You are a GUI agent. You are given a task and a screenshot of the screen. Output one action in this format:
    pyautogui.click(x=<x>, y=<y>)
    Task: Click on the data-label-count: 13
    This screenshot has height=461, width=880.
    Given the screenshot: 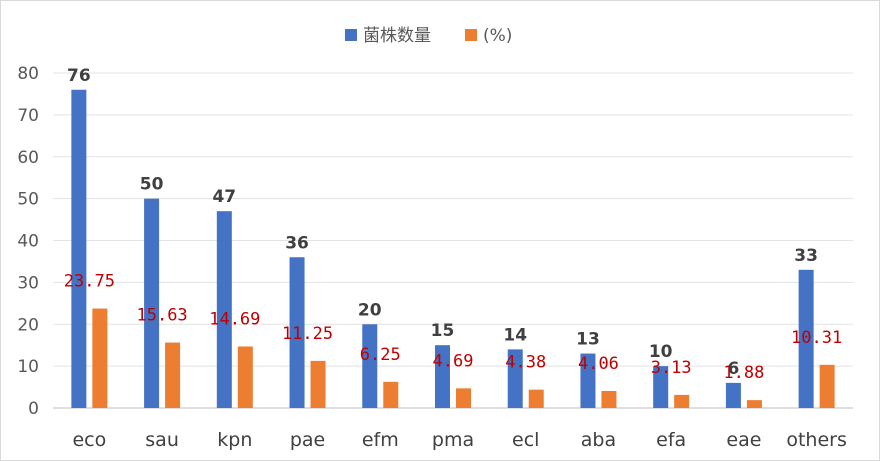 What is the action you would take?
    pyautogui.click(x=588, y=340)
    